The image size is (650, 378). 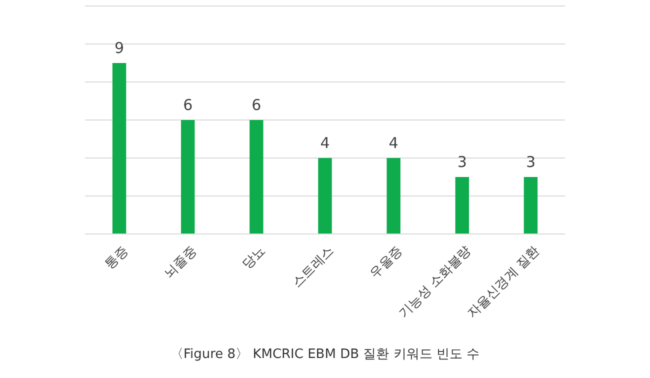 What do you see at coordinates (117, 257) in the screenshot?
I see `x-tick-label: 통증` at bounding box center [117, 257].